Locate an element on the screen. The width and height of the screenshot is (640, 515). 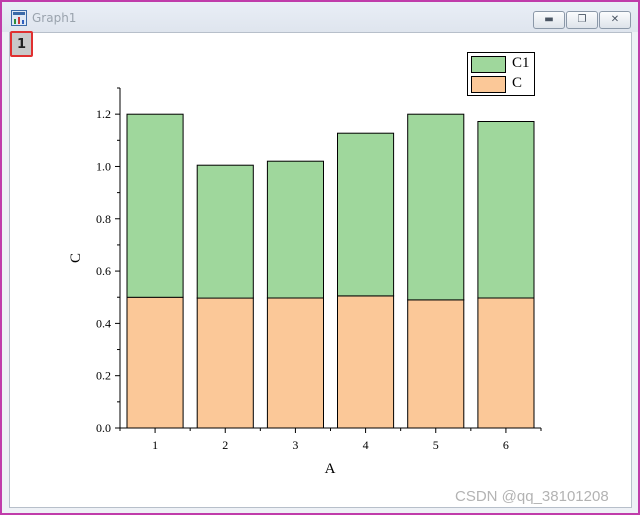
x-tick-label: 2 is located at coordinates (225, 445).